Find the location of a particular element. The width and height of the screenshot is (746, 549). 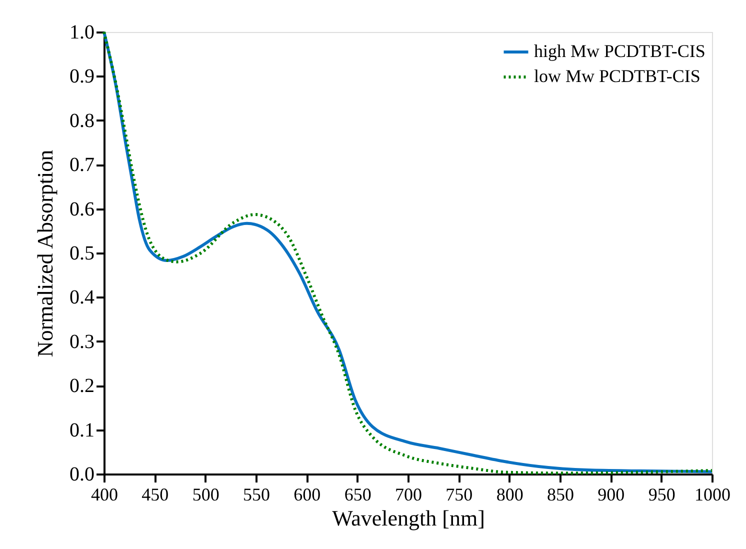

x-tick-label: 800 is located at coordinates (510, 494).